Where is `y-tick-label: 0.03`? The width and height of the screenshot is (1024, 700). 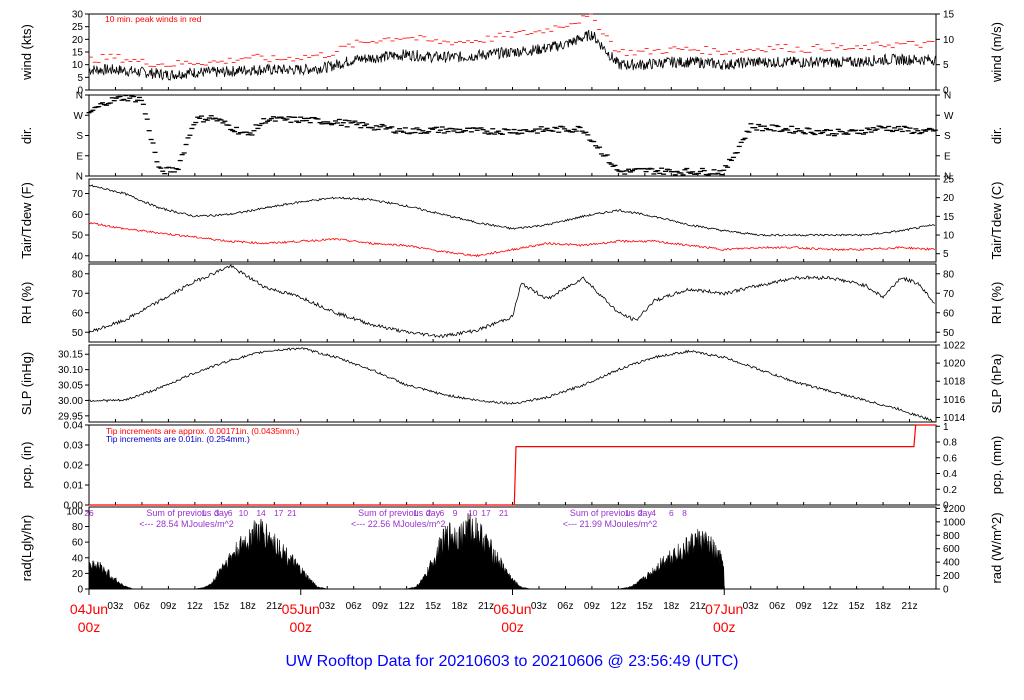 y-tick-label: 0.03 is located at coordinates (74, 446).